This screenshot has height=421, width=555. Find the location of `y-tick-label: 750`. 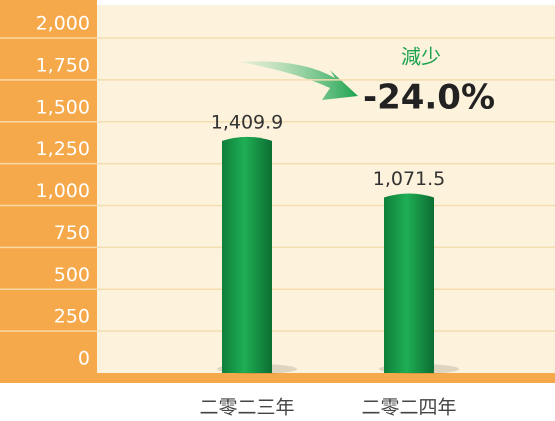

y-tick-label: 750 is located at coordinates (72, 233).